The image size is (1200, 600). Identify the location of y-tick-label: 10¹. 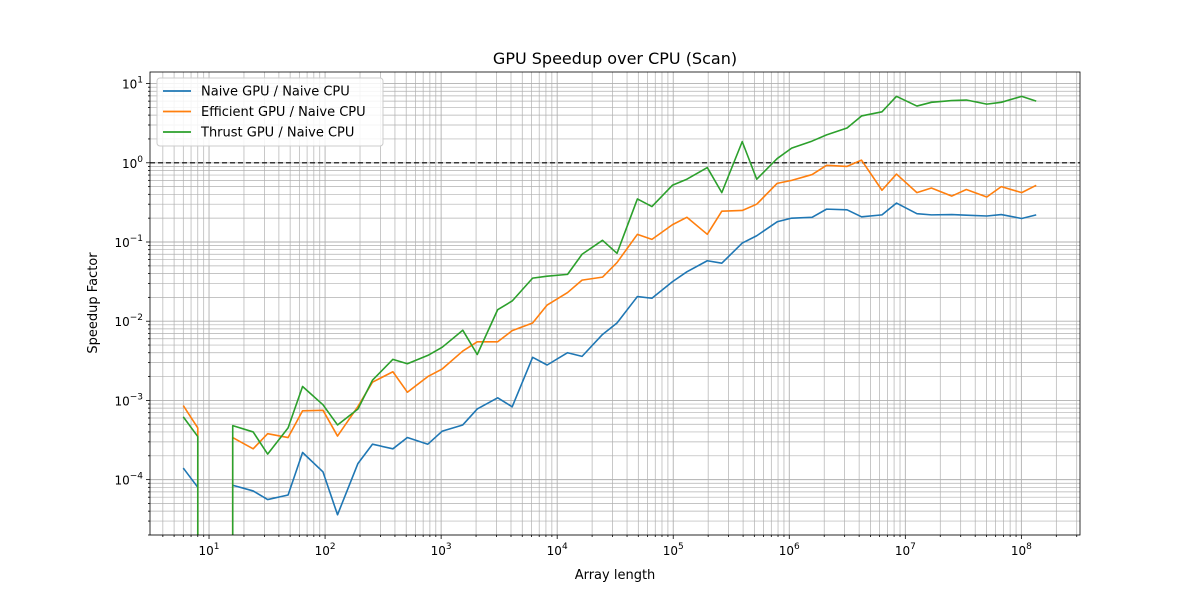
(132, 84).